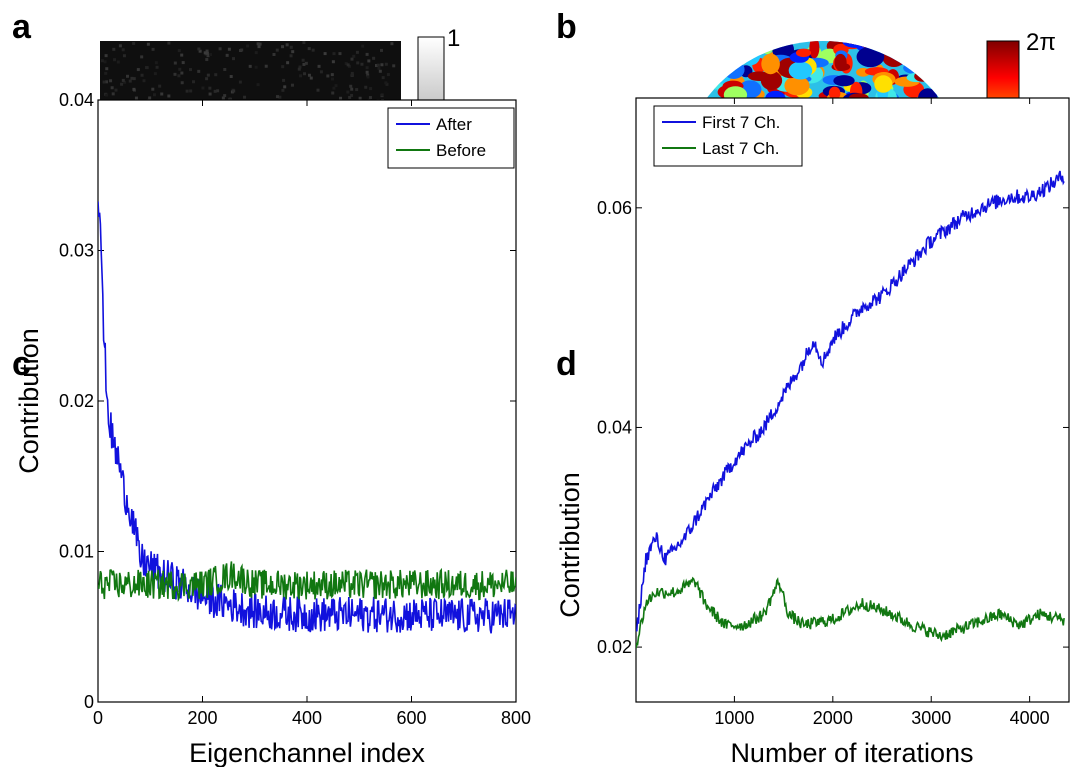 This screenshot has height=767, width=1072. What do you see at coordinates (728, 136) in the screenshot?
I see `legend-box` at bounding box center [728, 136].